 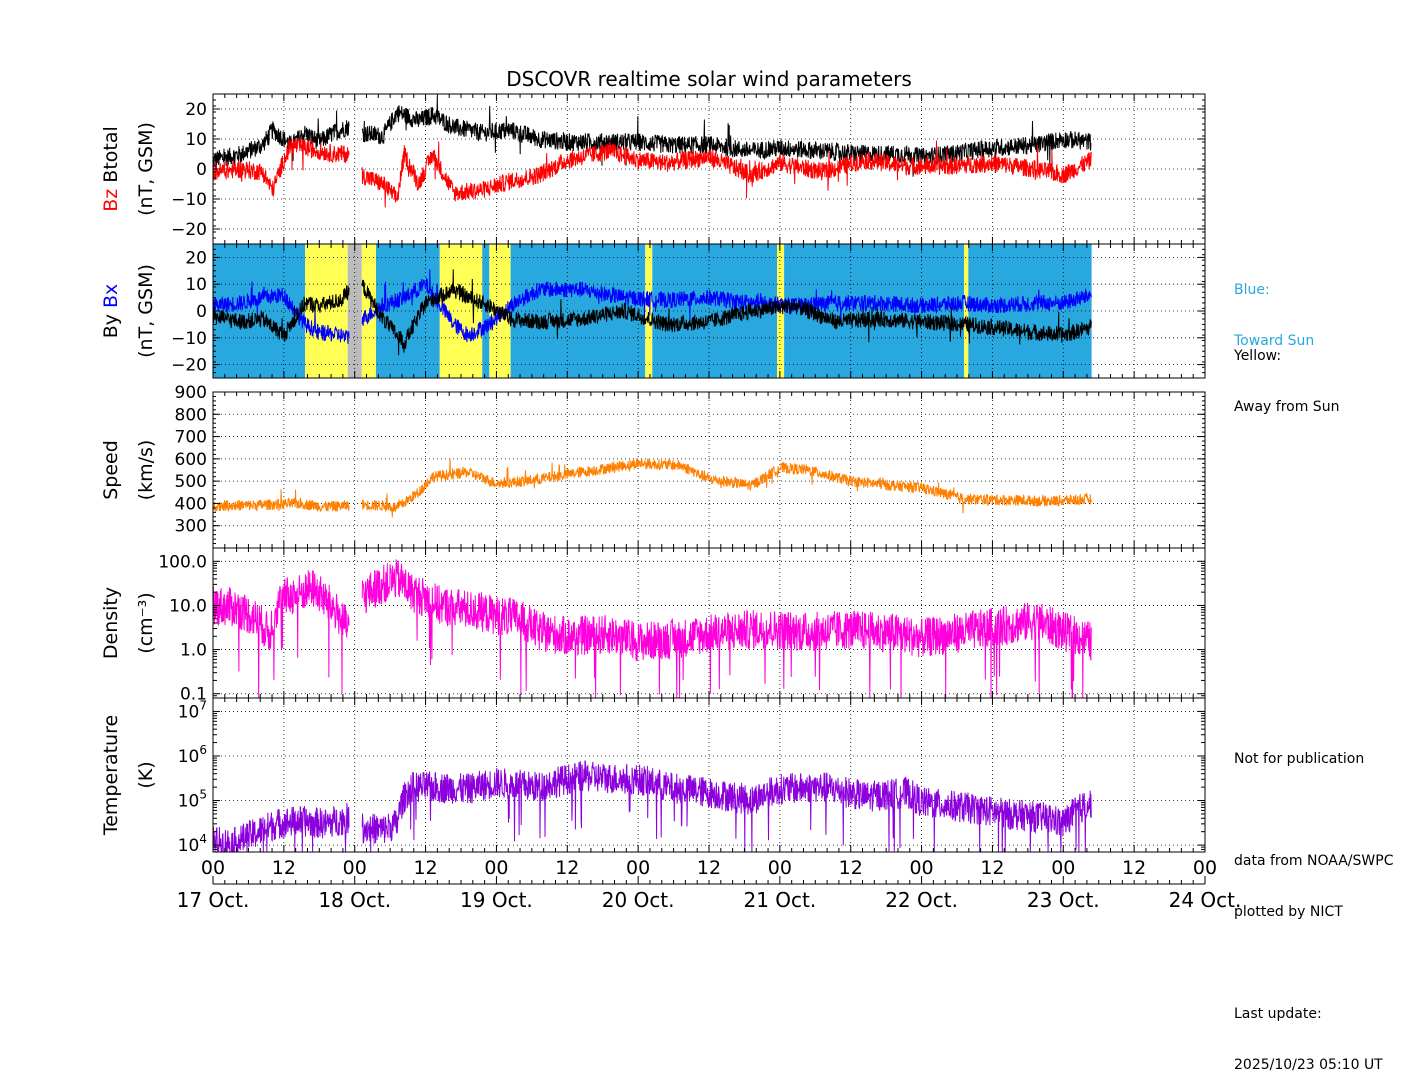 What do you see at coordinates (191, 527) in the screenshot?
I see `y-tick-label: 300` at bounding box center [191, 527].